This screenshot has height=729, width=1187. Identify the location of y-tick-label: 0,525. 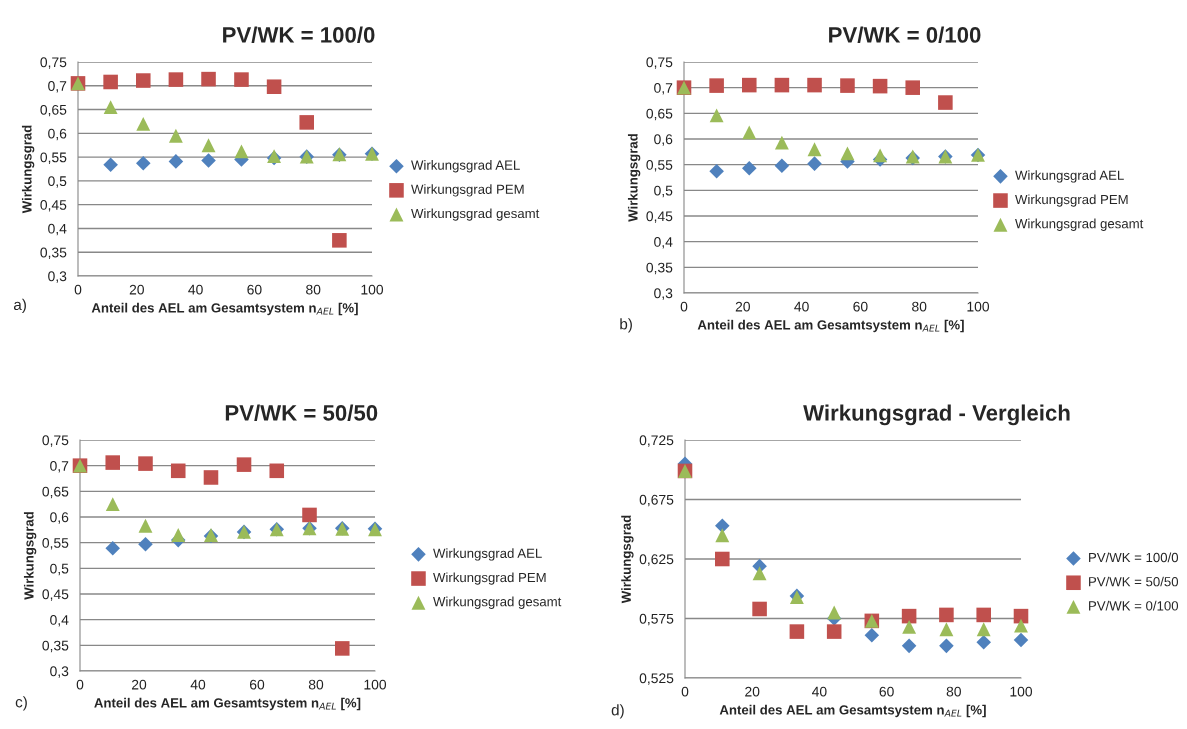
(656, 679).